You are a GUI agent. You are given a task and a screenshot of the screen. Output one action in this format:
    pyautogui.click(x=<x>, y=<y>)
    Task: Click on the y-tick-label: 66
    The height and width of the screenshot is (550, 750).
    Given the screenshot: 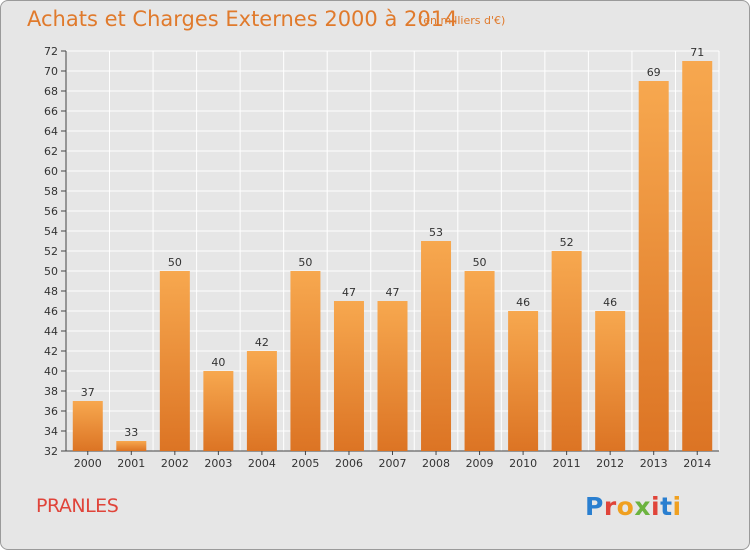 What is the action you would take?
    pyautogui.click(x=51, y=111)
    